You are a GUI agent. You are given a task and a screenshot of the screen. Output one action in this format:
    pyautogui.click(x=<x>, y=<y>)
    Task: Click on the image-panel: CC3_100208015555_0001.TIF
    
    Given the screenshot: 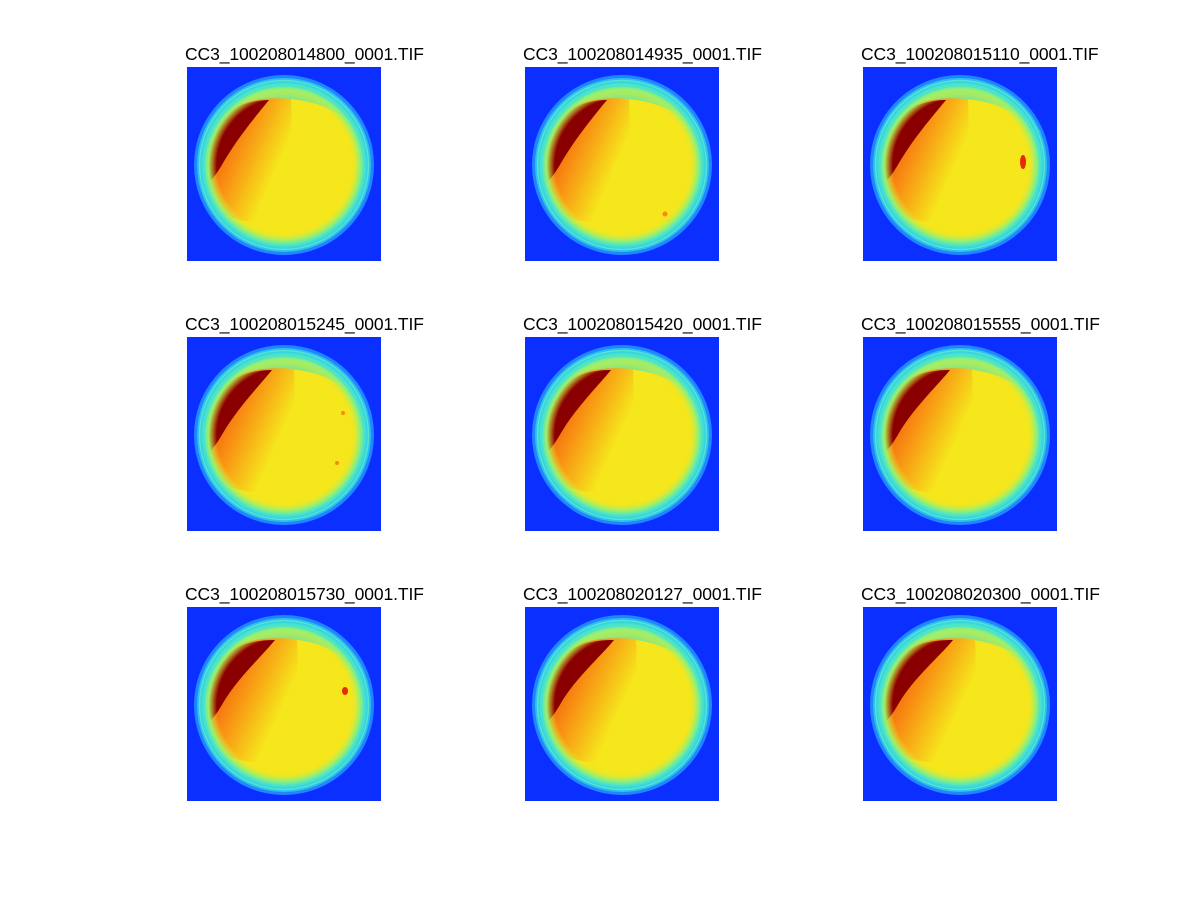 What is the action you would take?
    pyautogui.click(x=994, y=428)
    